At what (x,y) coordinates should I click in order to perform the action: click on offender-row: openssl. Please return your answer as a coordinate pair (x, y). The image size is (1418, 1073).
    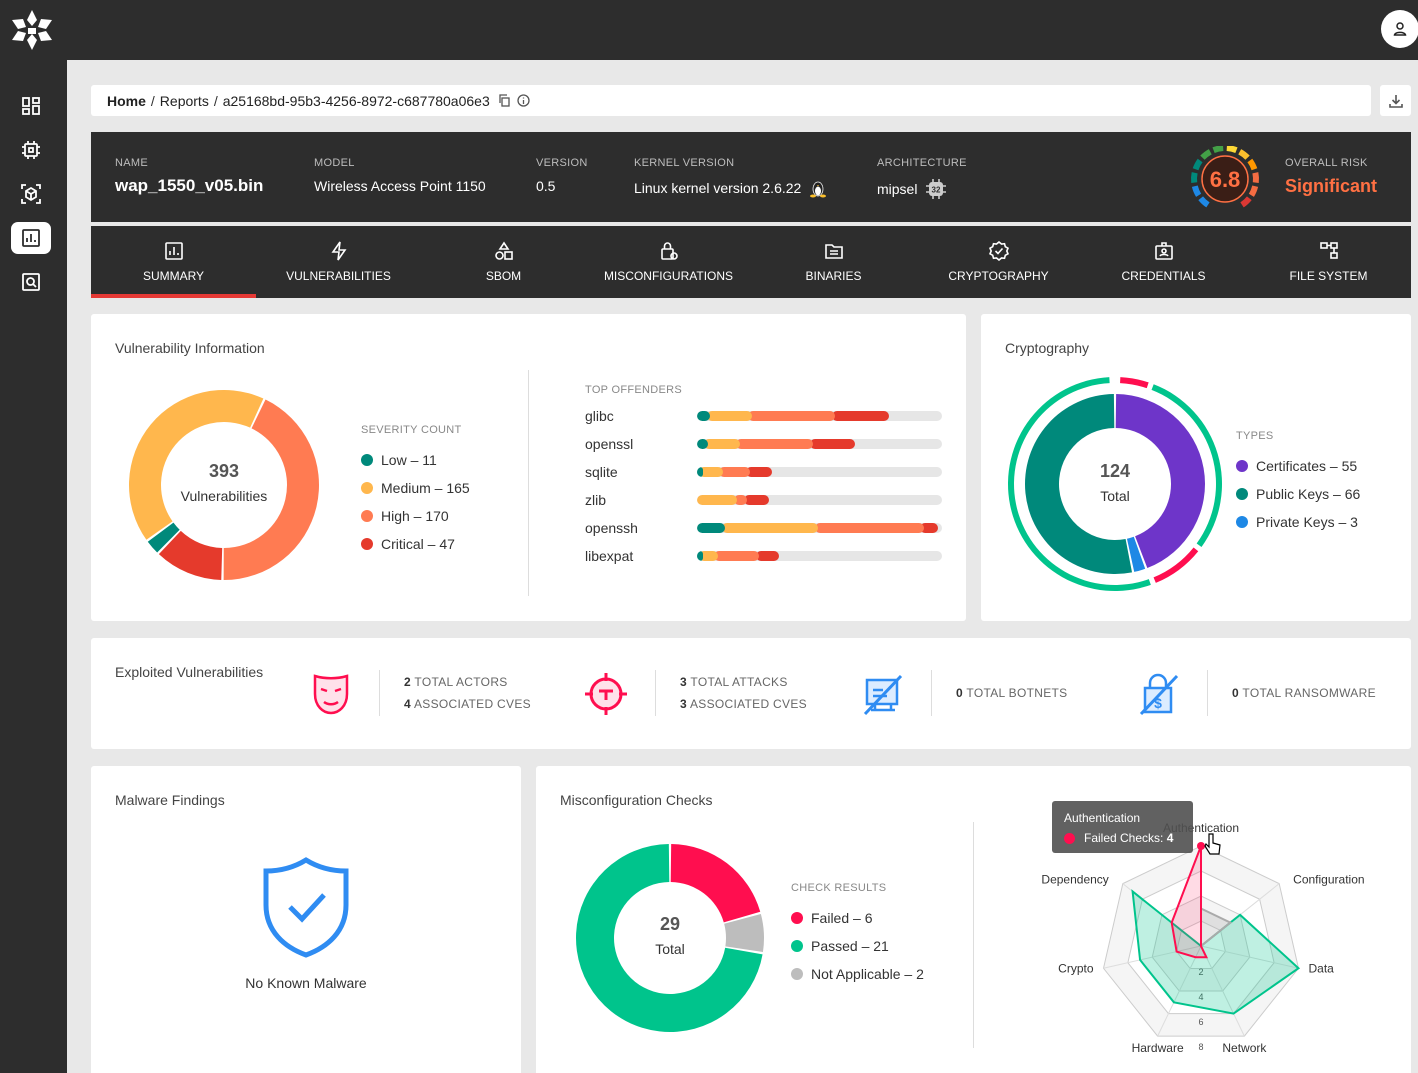
    Looking at the image, I should click on (765, 444).